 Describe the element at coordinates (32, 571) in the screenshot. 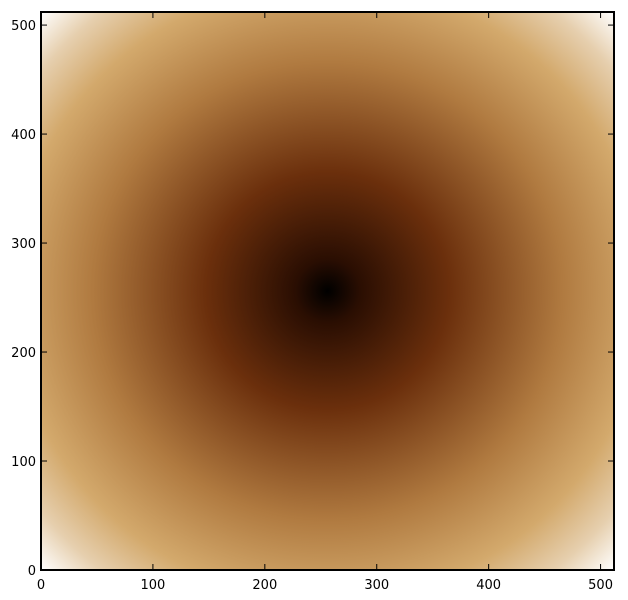

I see `y-tick-label: 0` at that location.